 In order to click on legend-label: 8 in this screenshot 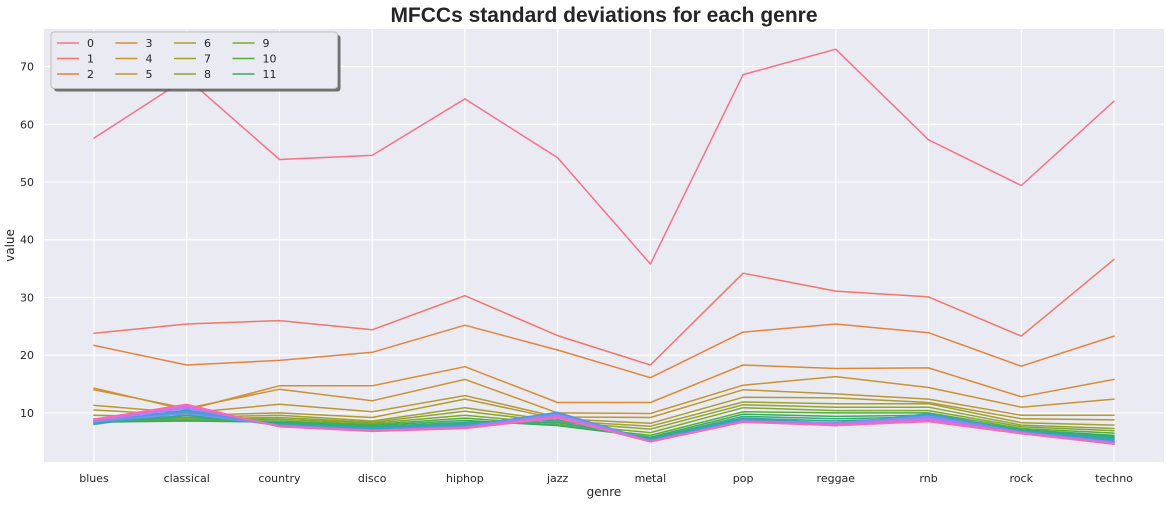, I will do `click(207, 74)`.